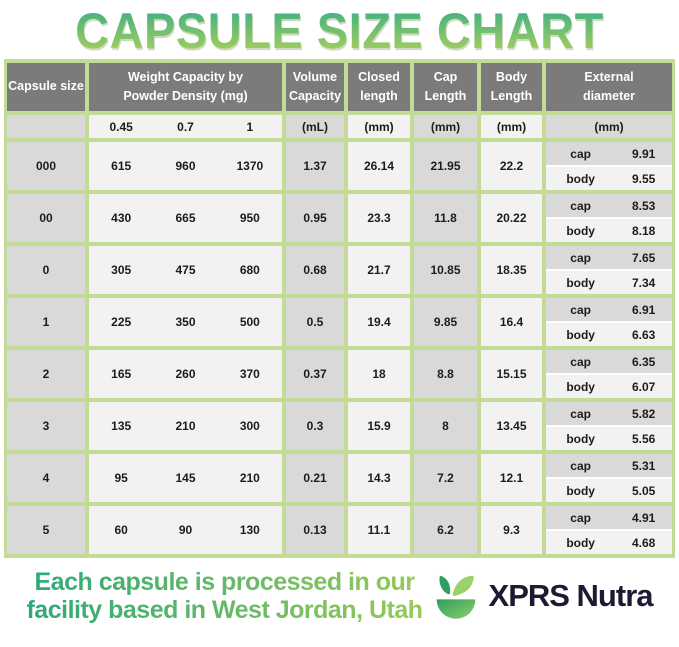  What do you see at coordinates (185, 218) in the screenshot?
I see `weight-capacity-cell: 430 665 950` at bounding box center [185, 218].